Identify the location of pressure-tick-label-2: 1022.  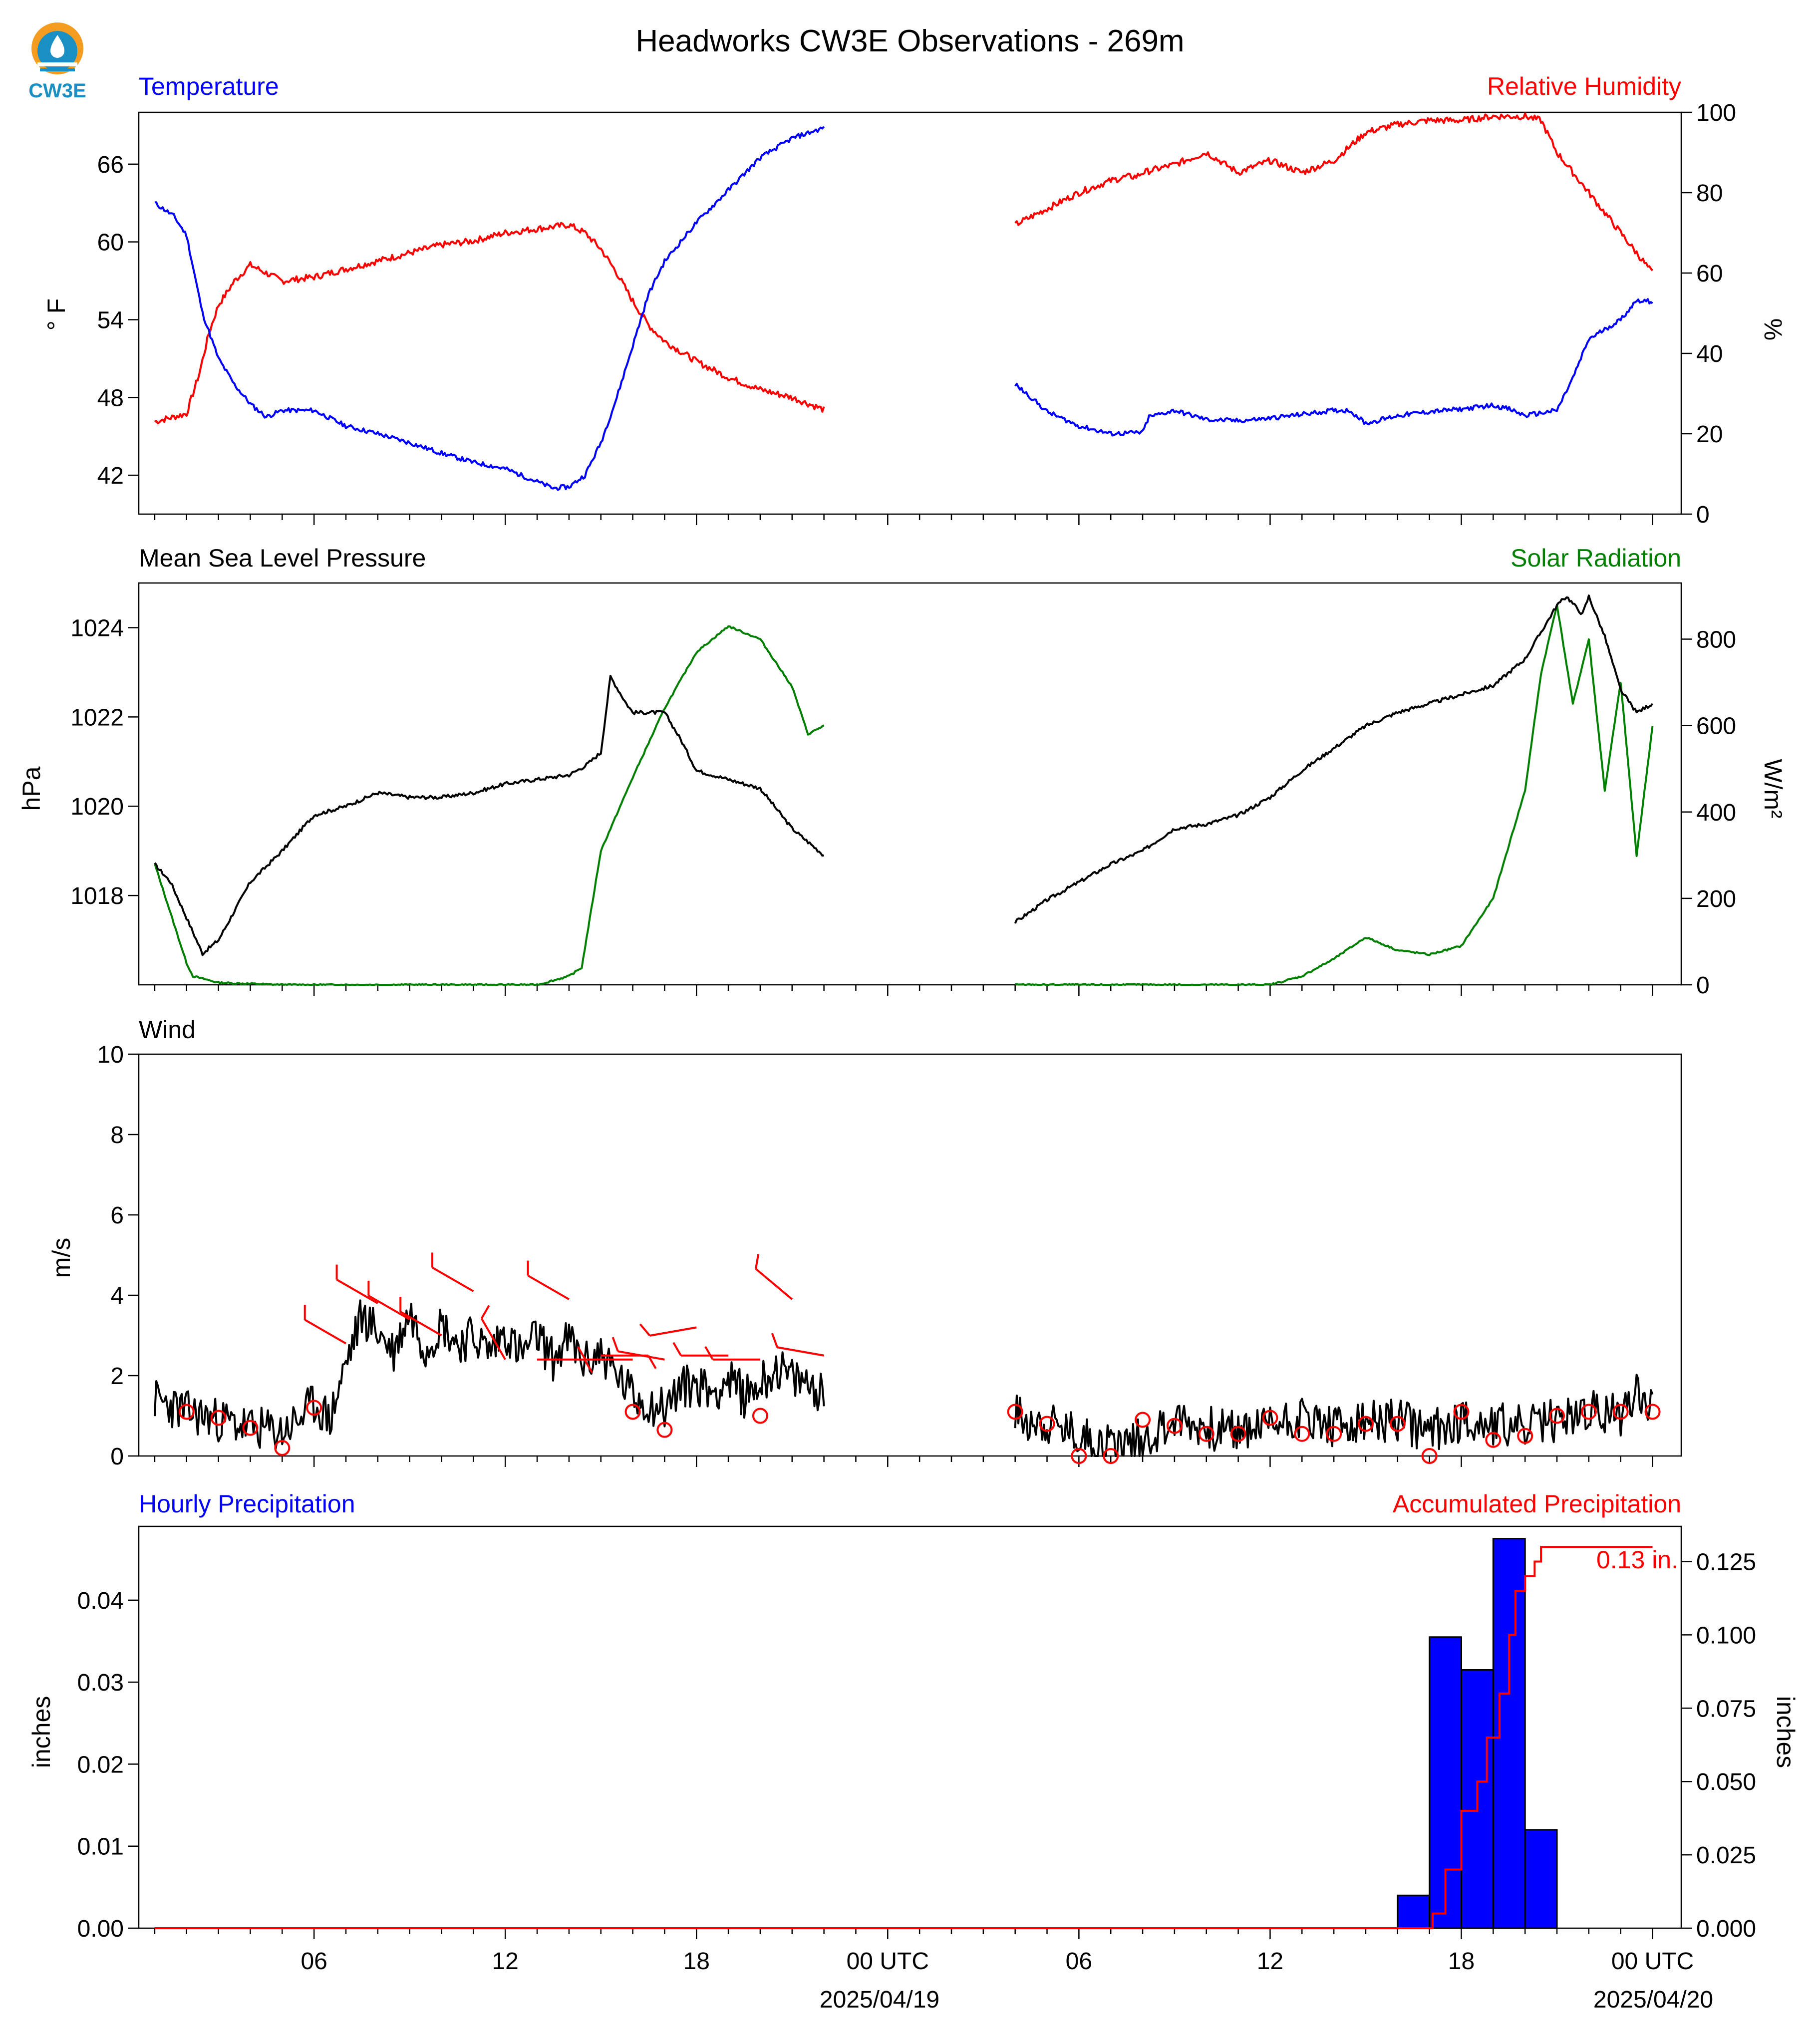
(97, 717).